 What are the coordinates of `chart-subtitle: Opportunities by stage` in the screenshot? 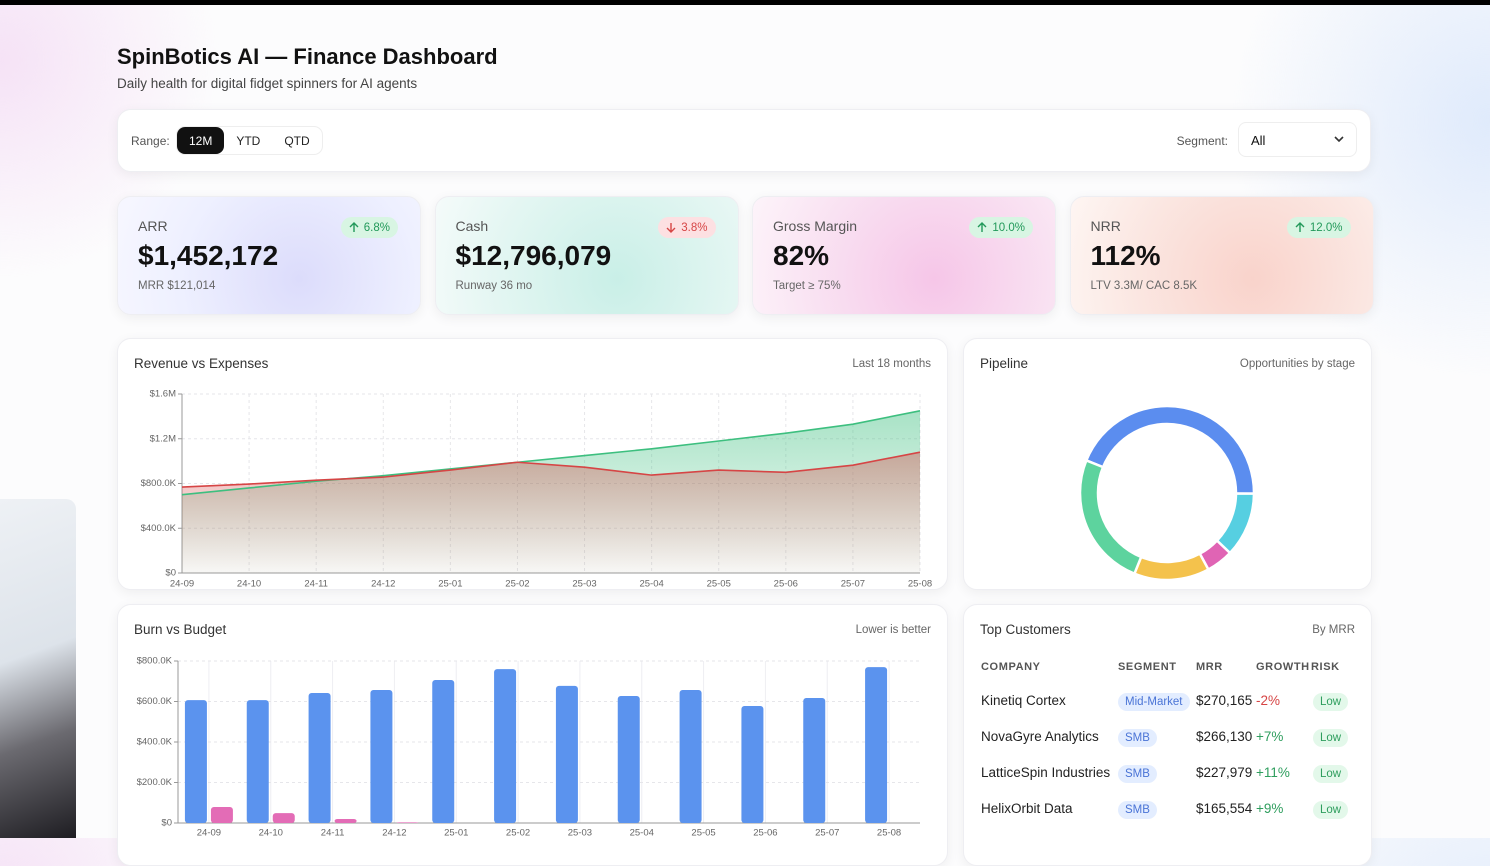 It's located at (1297, 364).